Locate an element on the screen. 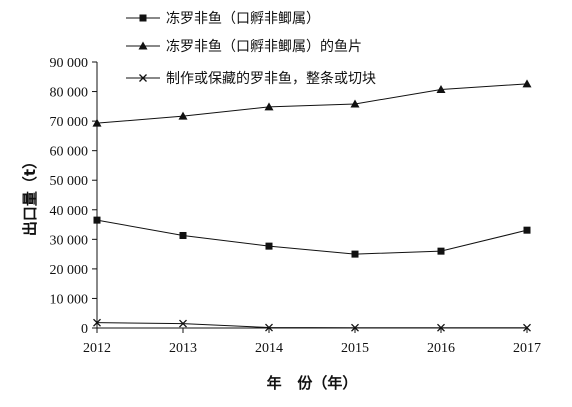 The width and height of the screenshot is (572, 407). legend-item: 冻罗非鱼（口孵非鲫属）的鱼片 is located at coordinates (244, 46).